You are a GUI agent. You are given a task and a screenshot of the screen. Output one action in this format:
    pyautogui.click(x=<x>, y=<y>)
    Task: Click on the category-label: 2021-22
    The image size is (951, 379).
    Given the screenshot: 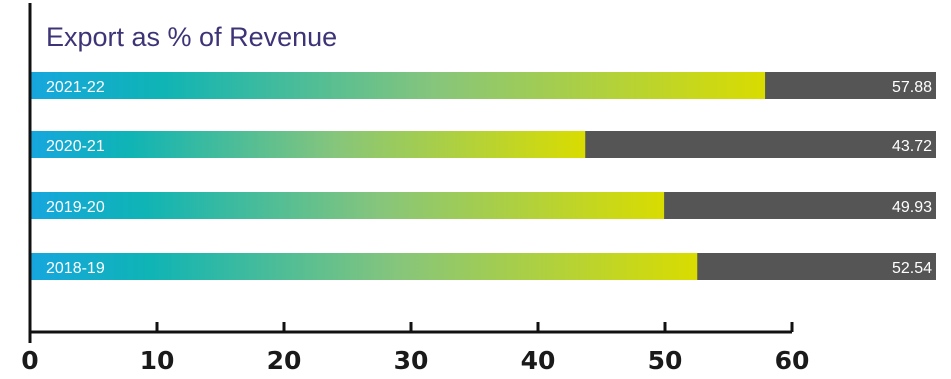 What is the action you would take?
    pyautogui.click(x=75, y=87)
    